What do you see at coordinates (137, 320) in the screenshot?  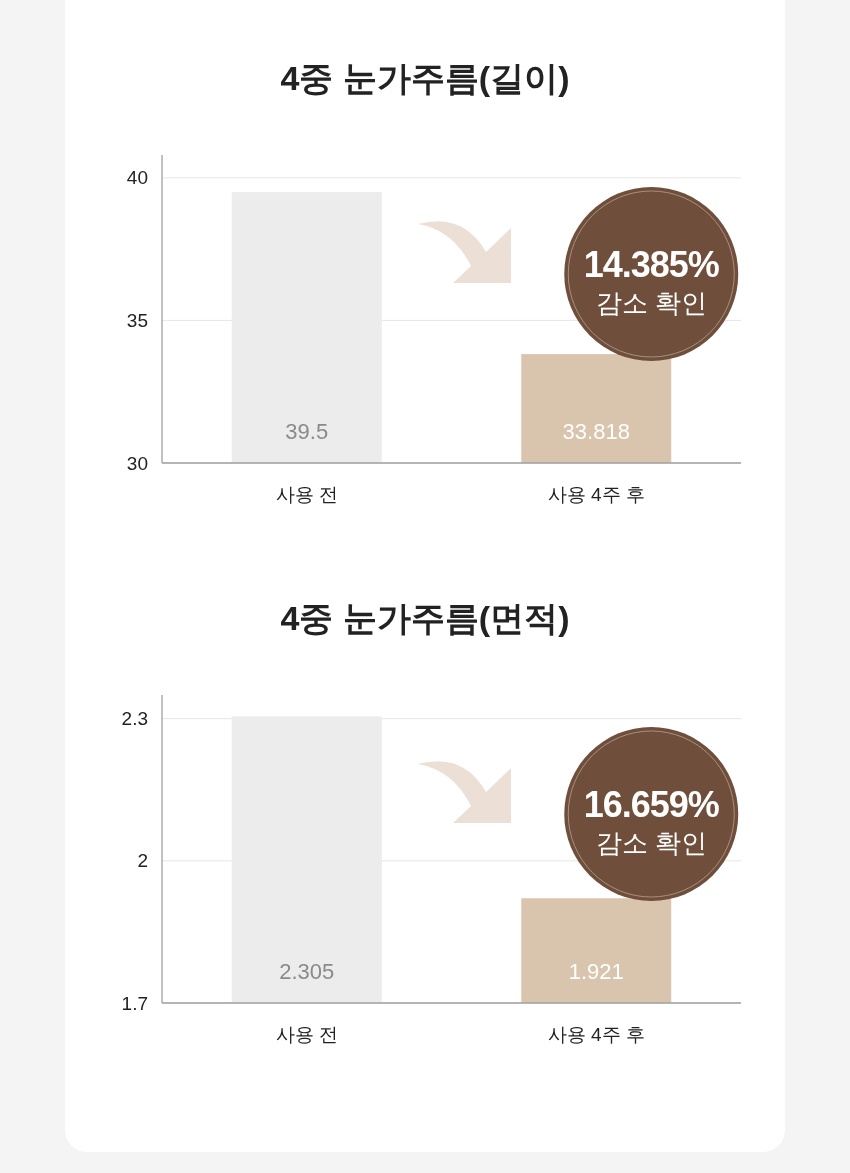 I see `y-tick-label: 35` at bounding box center [137, 320].